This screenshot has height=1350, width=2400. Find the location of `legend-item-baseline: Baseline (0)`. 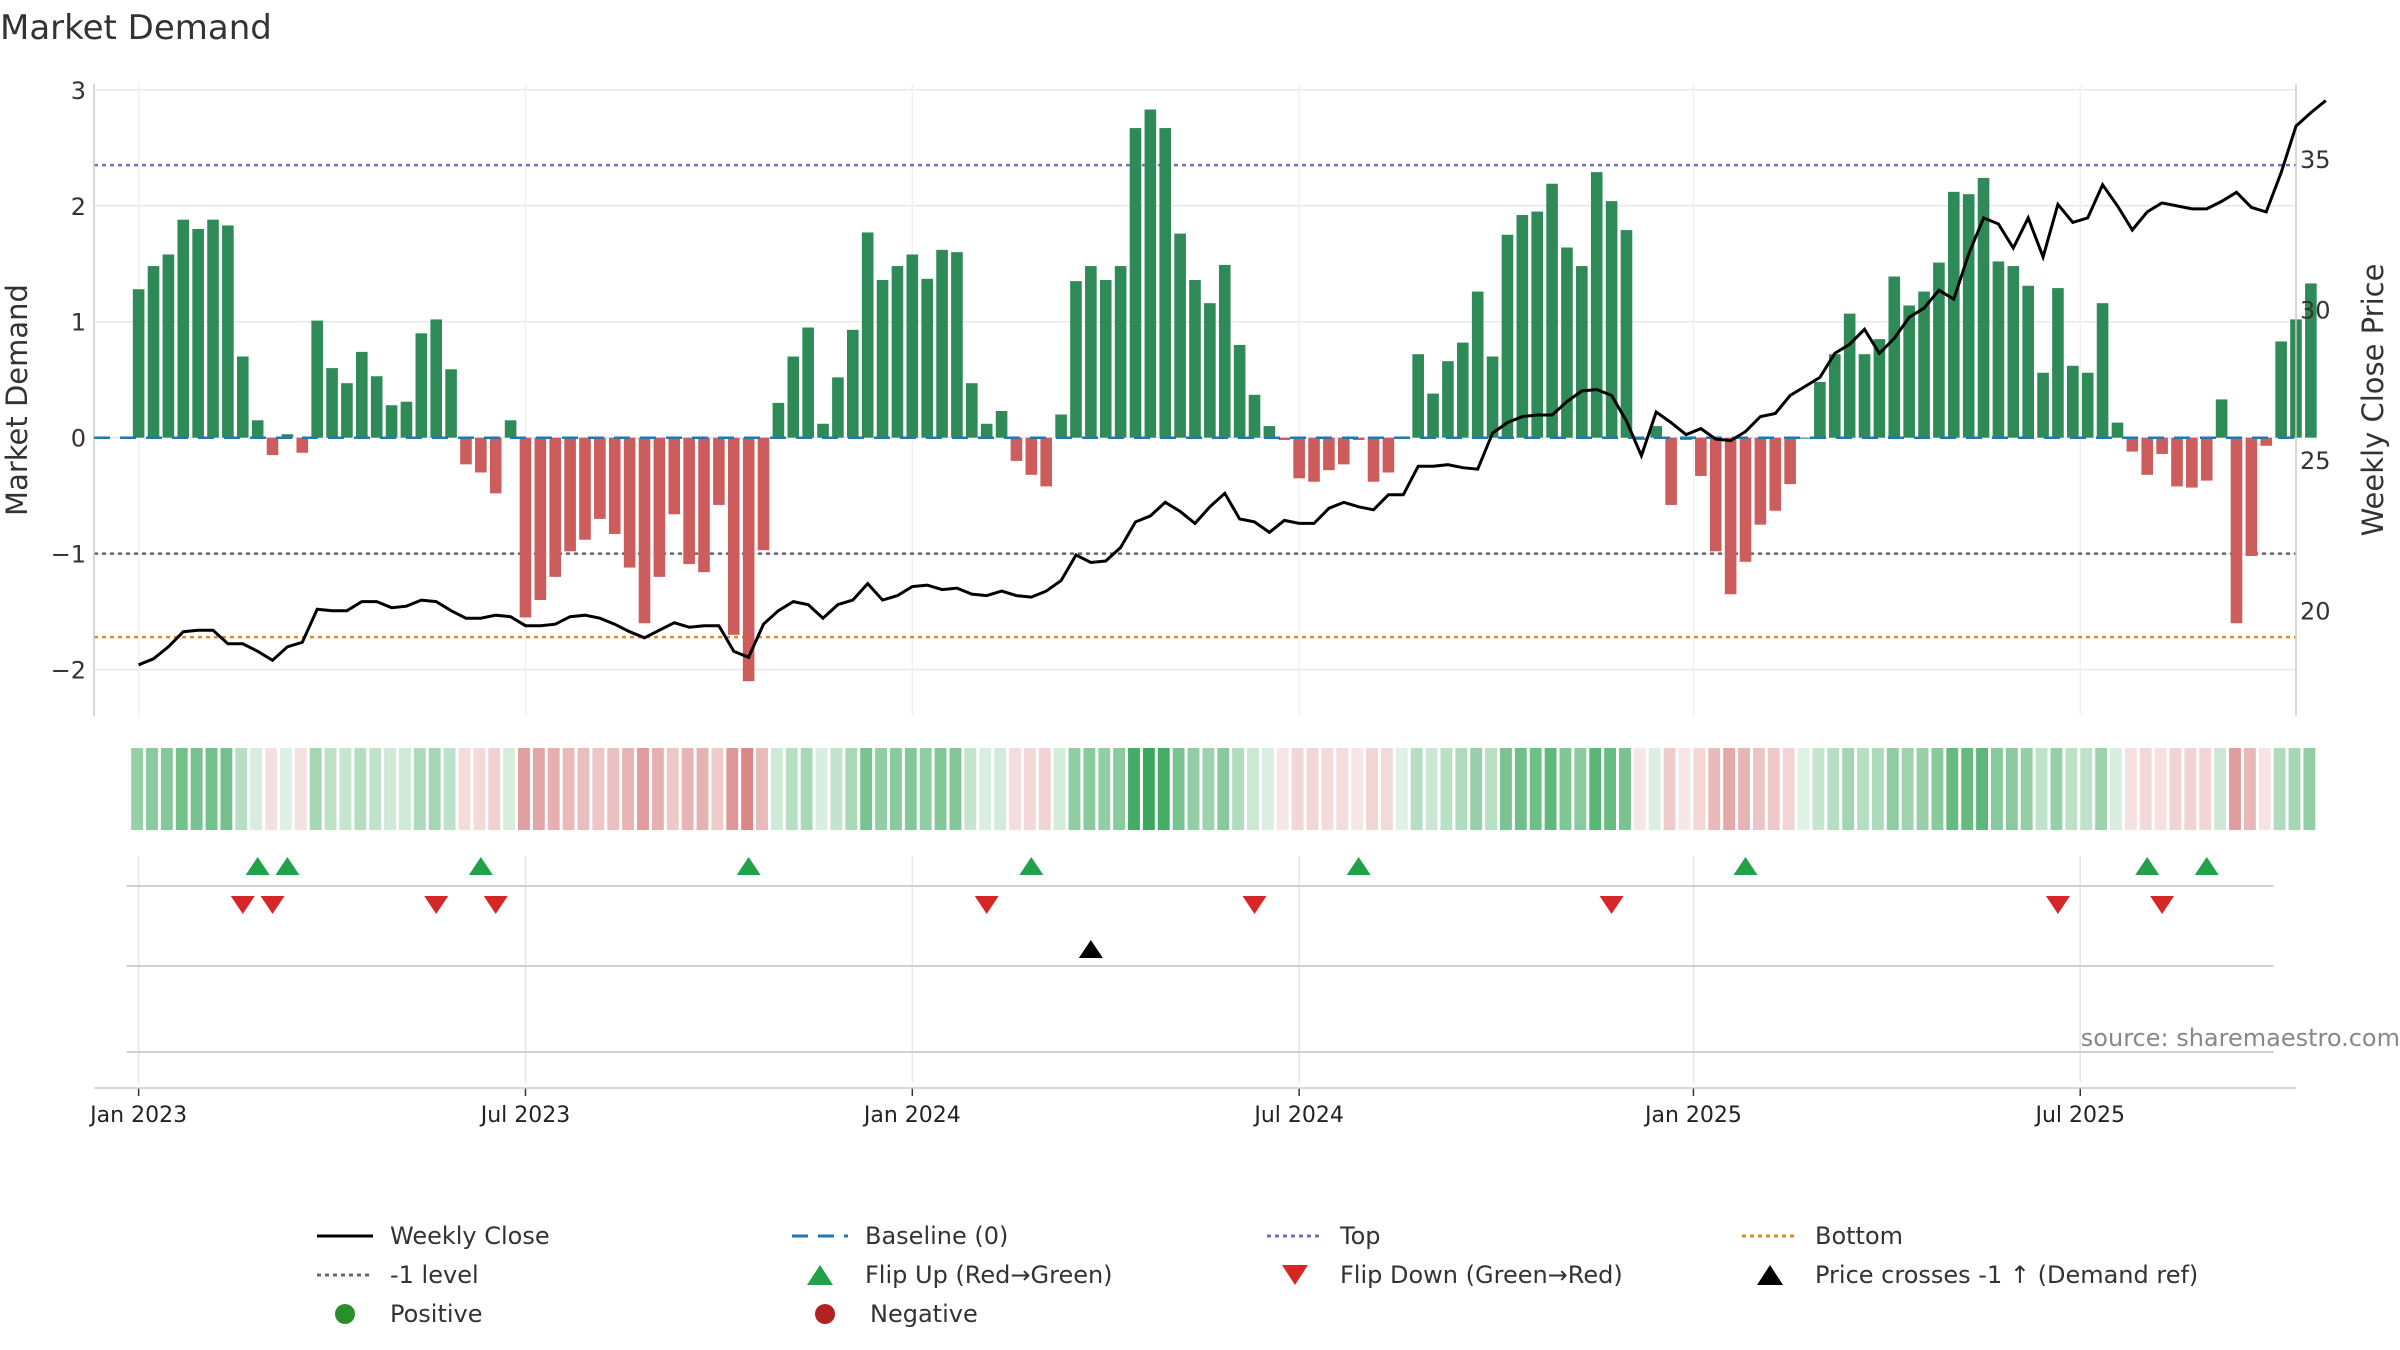

legend-item-baseline: Baseline (0) is located at coordinates (1022, 1236).